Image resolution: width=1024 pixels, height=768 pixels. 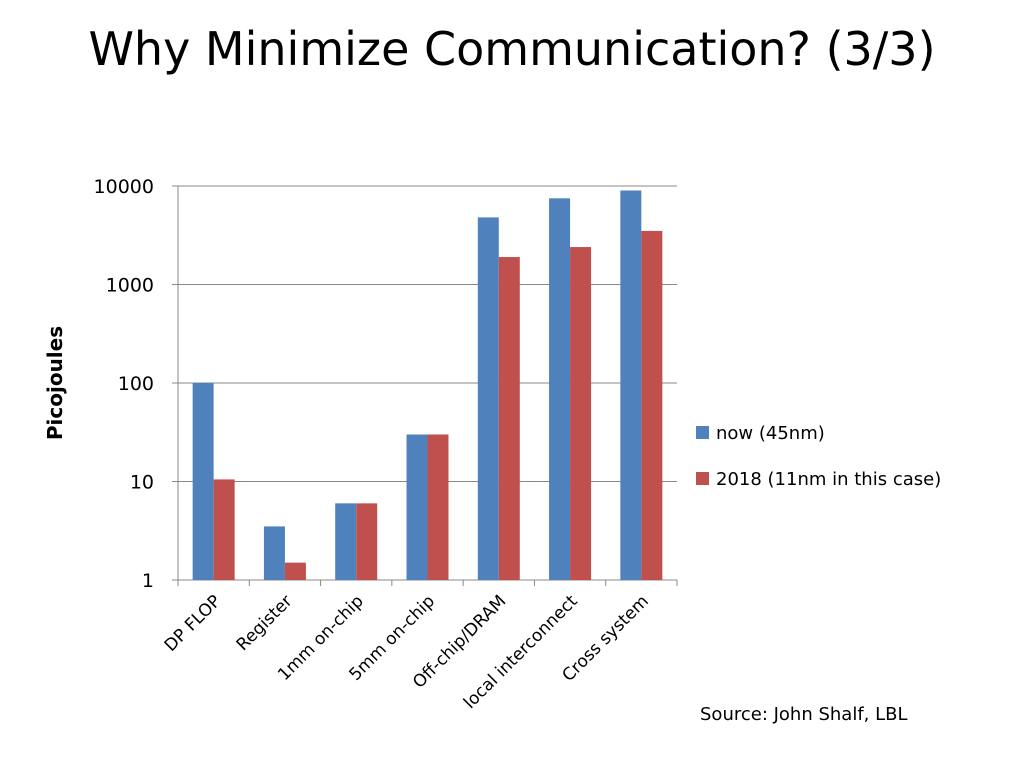 I want to click on y-tick-label: 1000, so click(x=130, y=286).